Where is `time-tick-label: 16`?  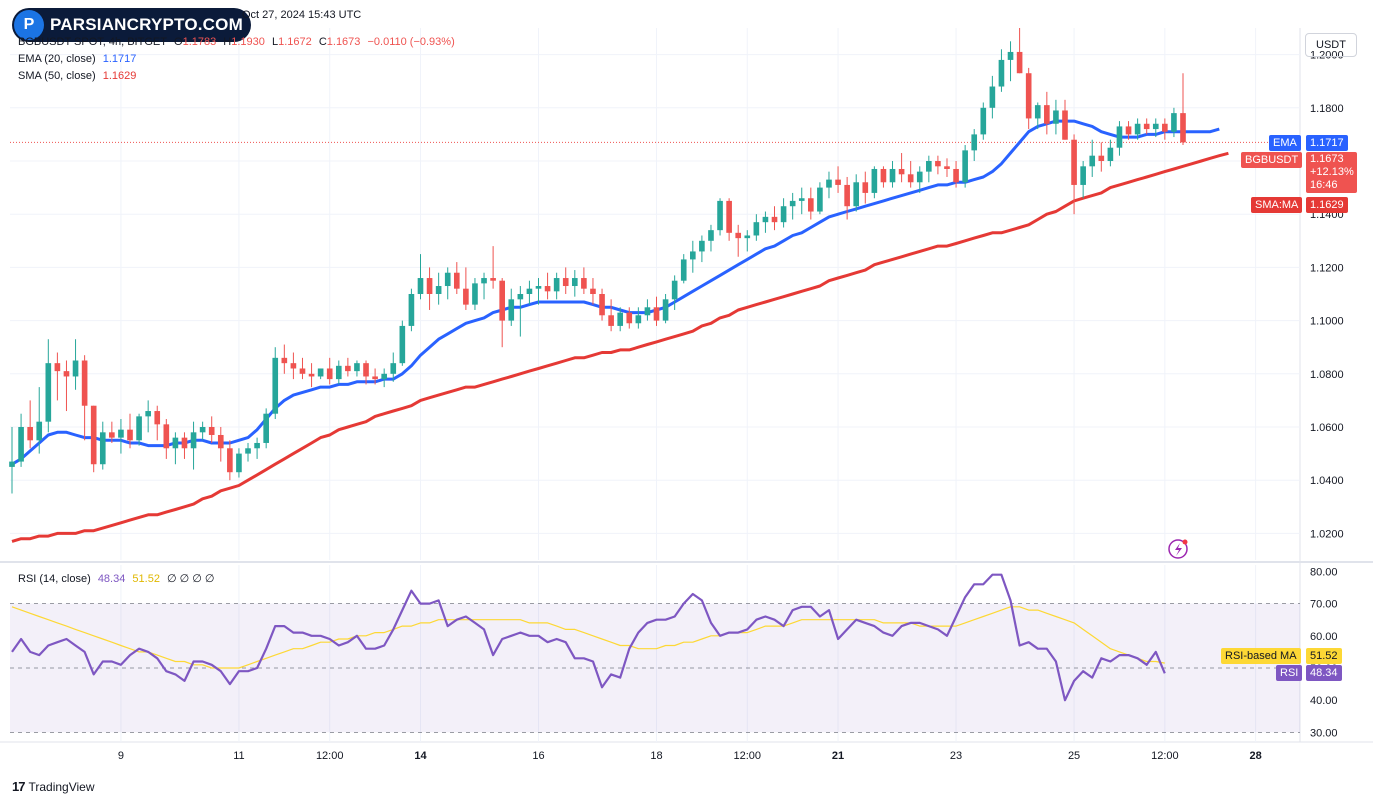
time-tick-label: 16 is located at coordinates (538, 756).